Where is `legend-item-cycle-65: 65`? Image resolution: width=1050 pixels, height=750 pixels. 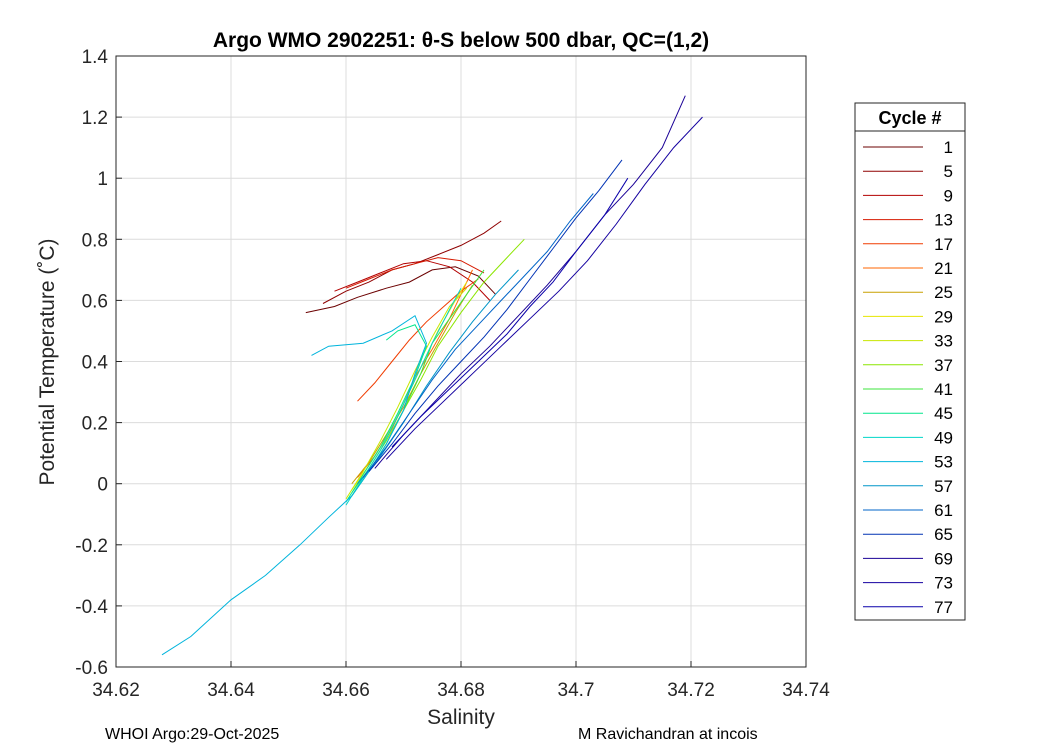
legend-item-cycle-65: 65 is located at coordinates (908, 534).